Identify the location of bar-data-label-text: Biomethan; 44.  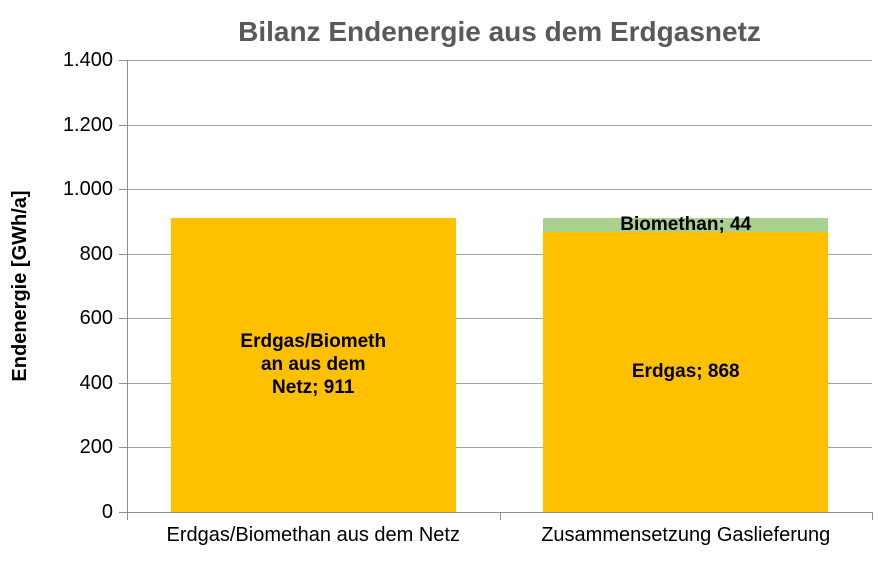
(686, 225).